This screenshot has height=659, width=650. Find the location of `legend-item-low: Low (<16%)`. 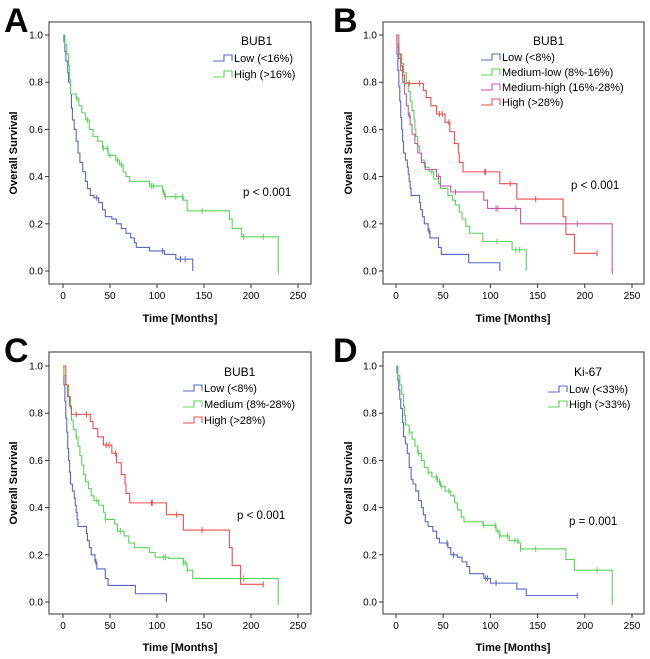

legend-item-low: Low (<16%) is located at coordinates (263, 59).